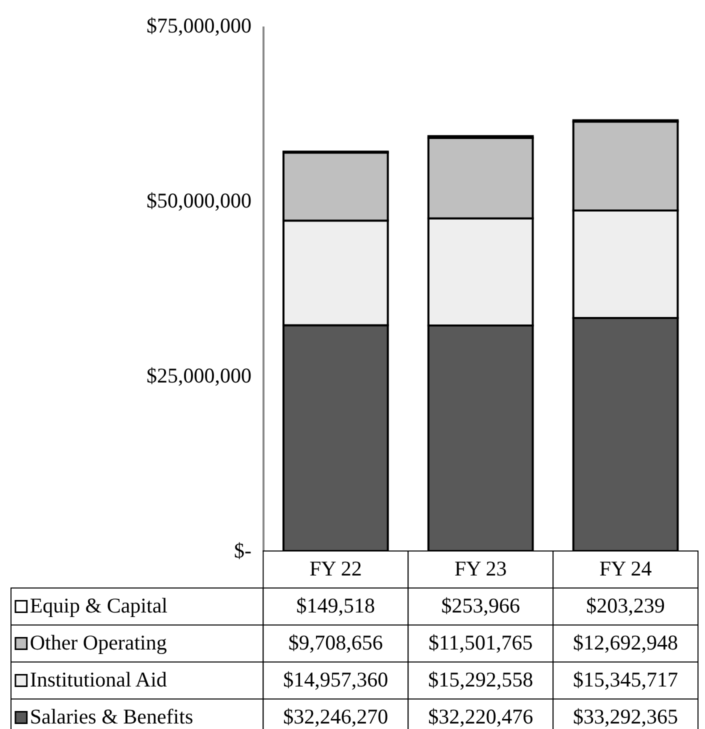 This screenshot has height=729, width=705. Describe the element at coordinates (481, 716) in the screenshot. I see `data-label: $32,220,476` at that location.